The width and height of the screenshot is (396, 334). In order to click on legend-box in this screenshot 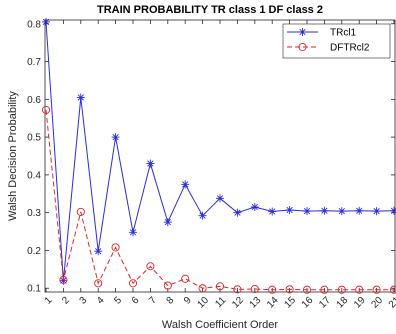, I will do `click(336, 41)`.